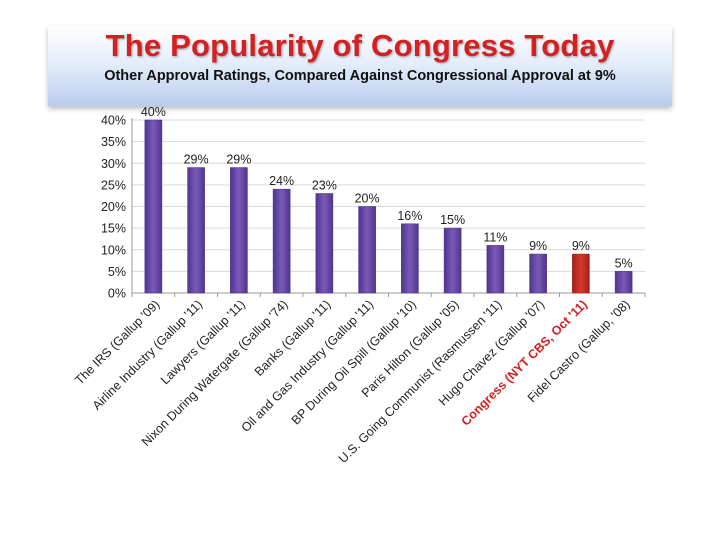 The image size is (720, 540). Describe the element at coordinates (624, 263) in the screenshot. I see `data-label: 5%` at that location.